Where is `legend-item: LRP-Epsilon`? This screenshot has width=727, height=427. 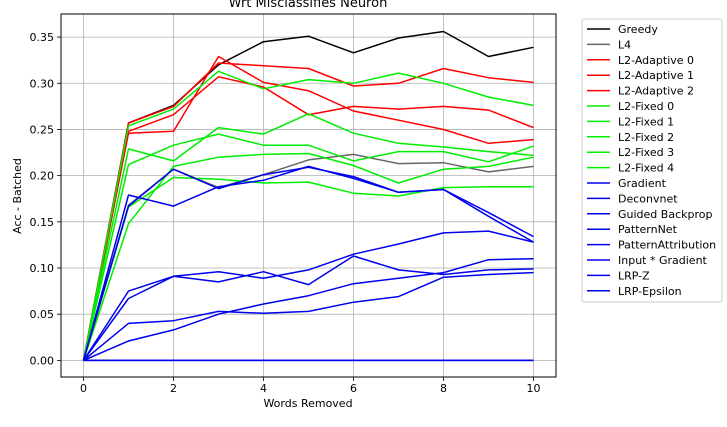
legend-item: LRP-Epsilon is located at coordinates (634, 291).